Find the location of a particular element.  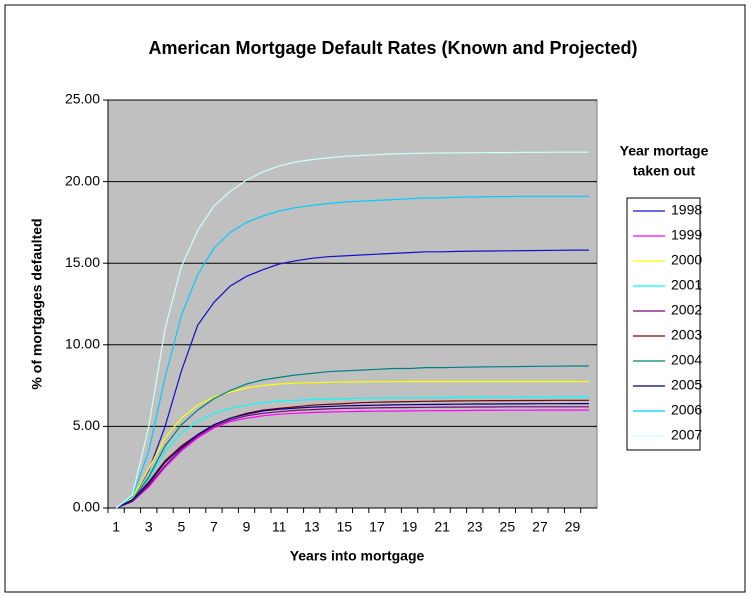

x-tick-label: 19 is located at coordinates (410, 527).